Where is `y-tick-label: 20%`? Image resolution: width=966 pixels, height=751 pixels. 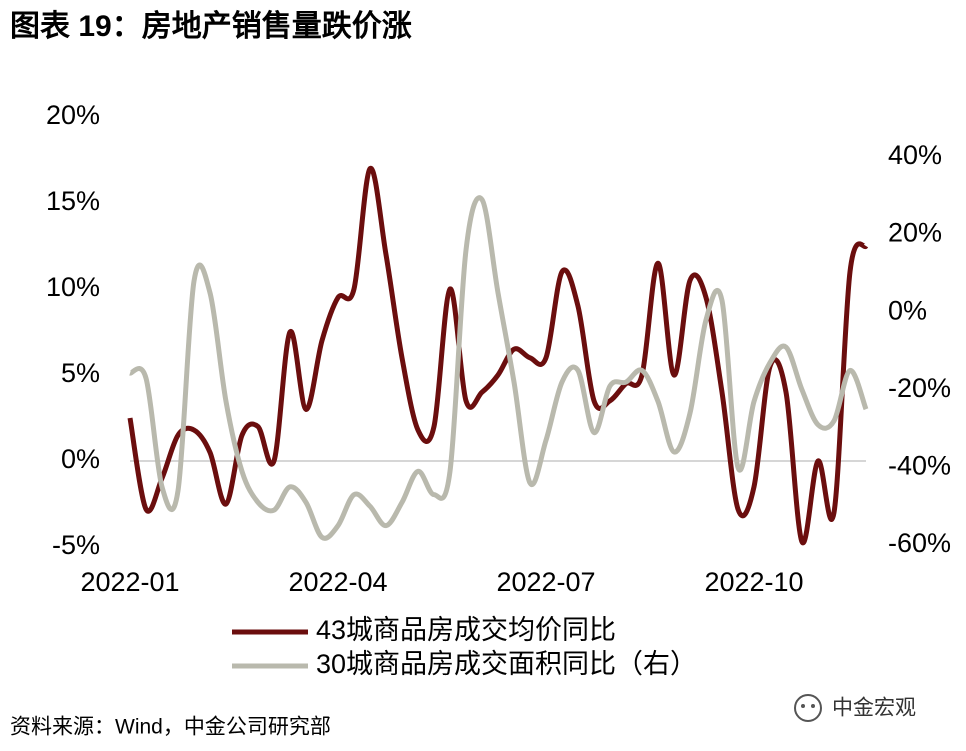 y-tick-label: 20% is located at coordinates (73, 115).